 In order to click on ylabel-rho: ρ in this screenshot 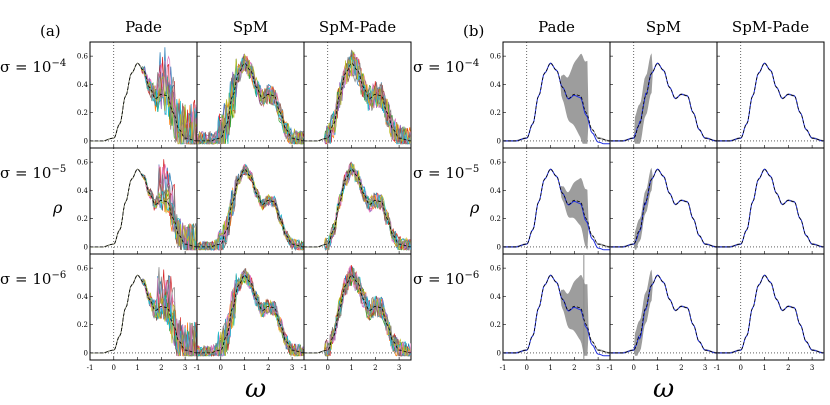, I will do `click(57, 207)`.